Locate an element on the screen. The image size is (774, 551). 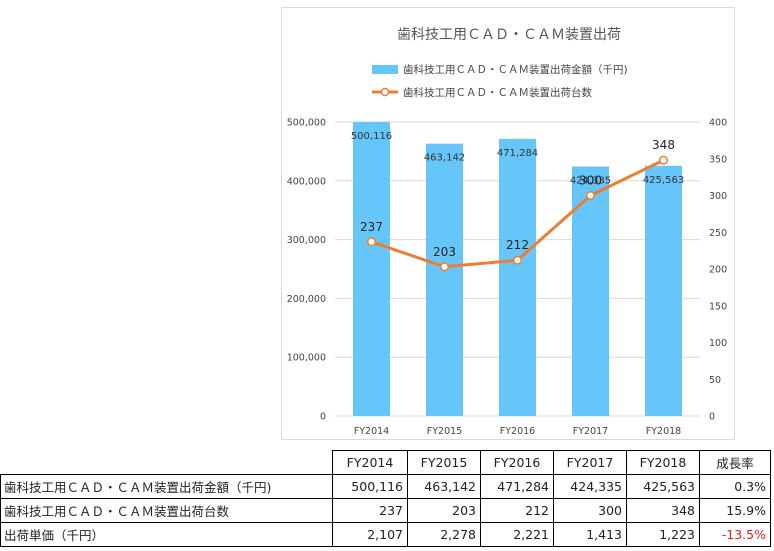
table-header-cell: 成長率 is located at coordinates (735, 462).